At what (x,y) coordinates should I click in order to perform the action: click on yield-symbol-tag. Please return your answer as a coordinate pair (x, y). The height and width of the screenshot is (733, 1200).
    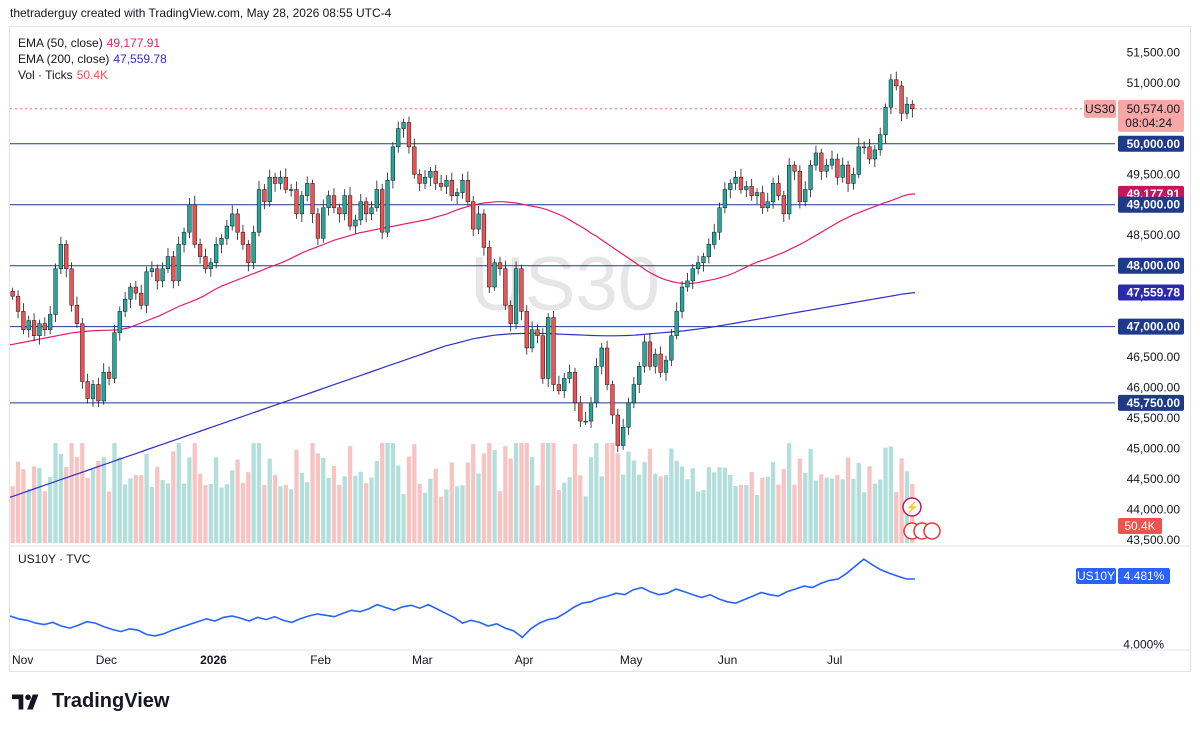
    Looking at the image, I should click on (1096, 576).